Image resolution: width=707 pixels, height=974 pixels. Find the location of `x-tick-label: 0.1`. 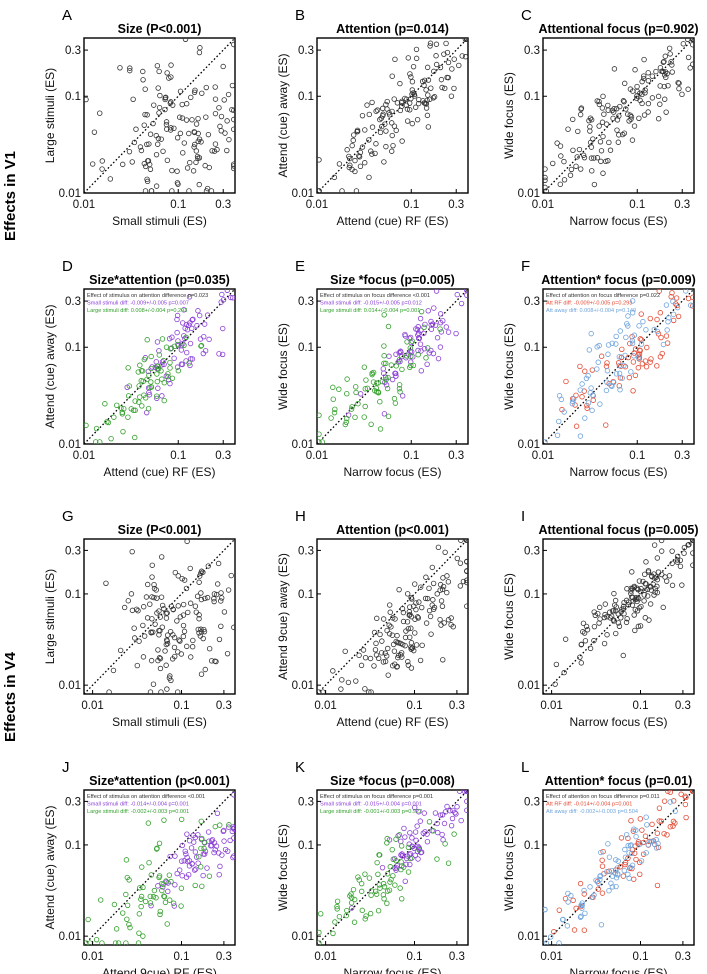

x-tick-label: 0.1 is located at coordinates (637, 205).